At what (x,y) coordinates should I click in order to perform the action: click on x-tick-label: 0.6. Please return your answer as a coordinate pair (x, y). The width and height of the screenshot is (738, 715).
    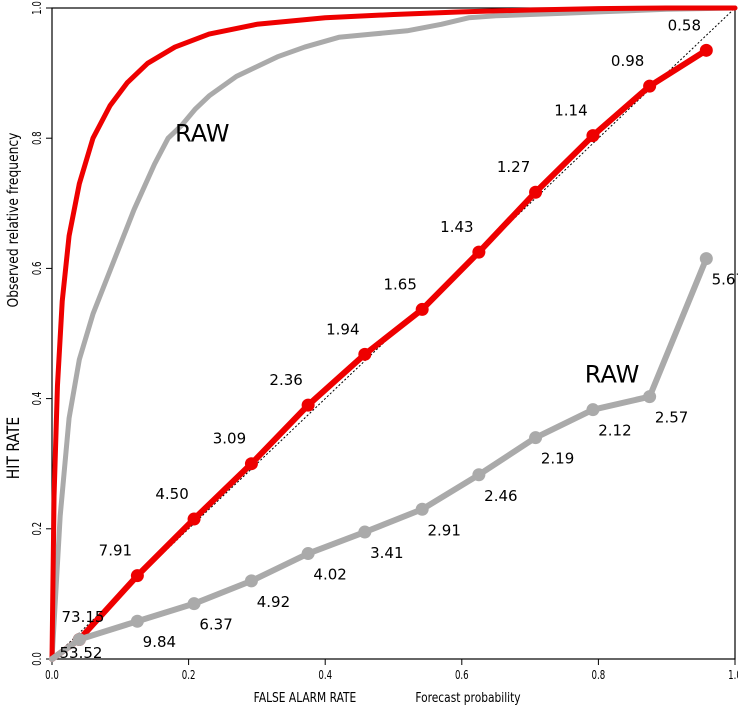
    Looking at the image, I should click on (462, 676).